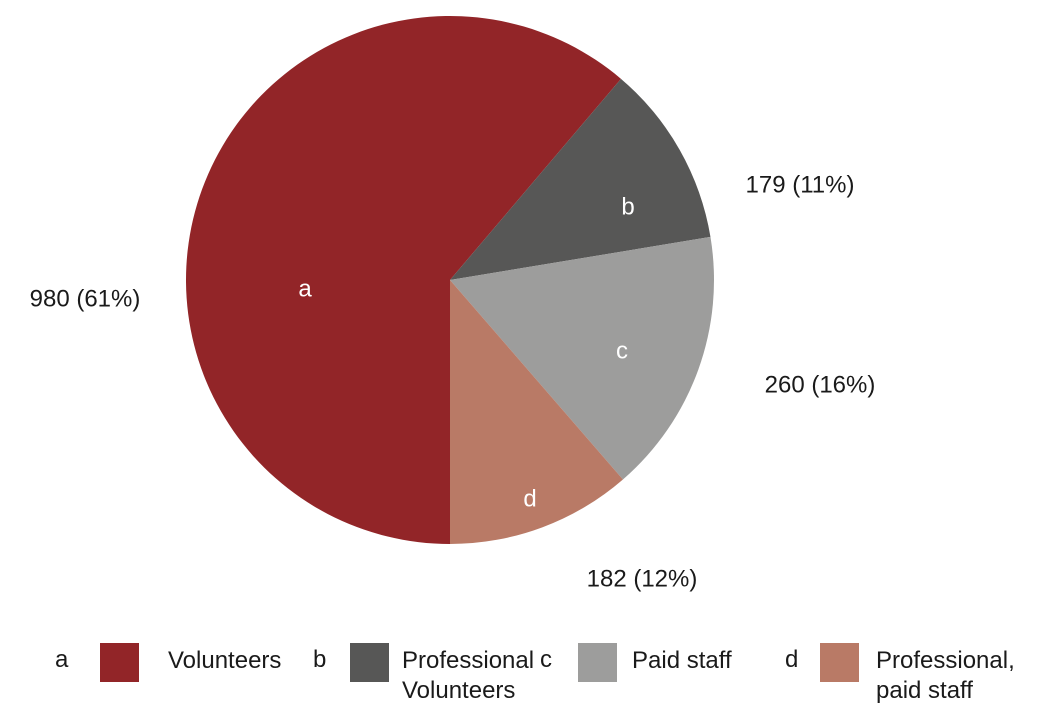 Image resolution: width=1052 pixels, height=709 pixels. Describe the element at coordinates (622, 350) in the screenshot. I see `slice-letter: c` at that location.